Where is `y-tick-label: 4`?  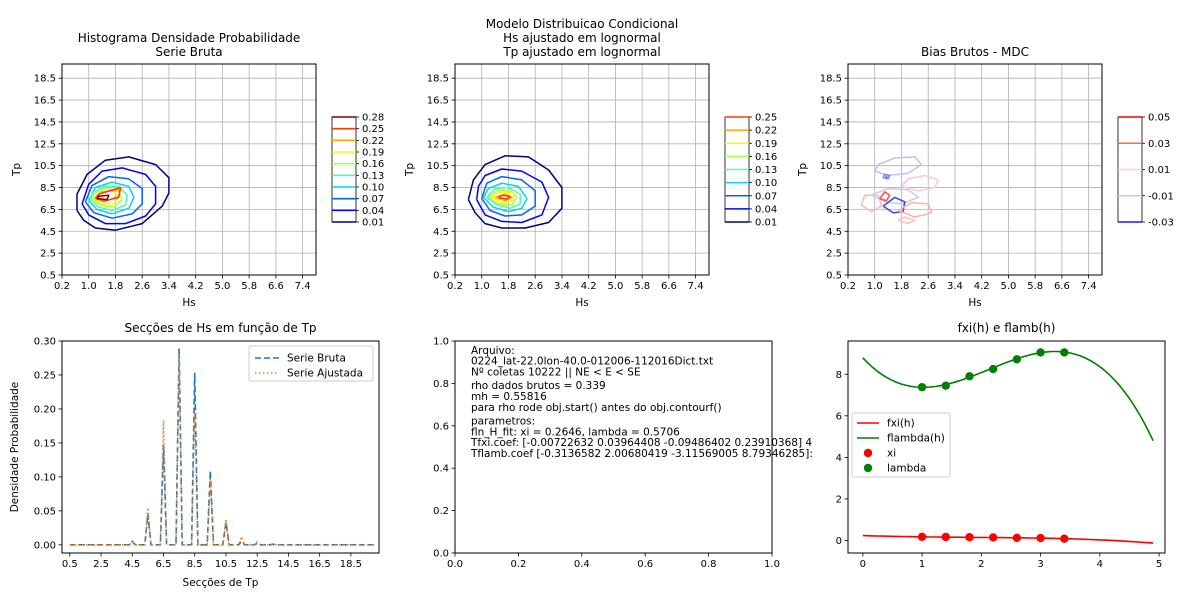 y-tick-label: 4 is located at coordinates (839, 458).